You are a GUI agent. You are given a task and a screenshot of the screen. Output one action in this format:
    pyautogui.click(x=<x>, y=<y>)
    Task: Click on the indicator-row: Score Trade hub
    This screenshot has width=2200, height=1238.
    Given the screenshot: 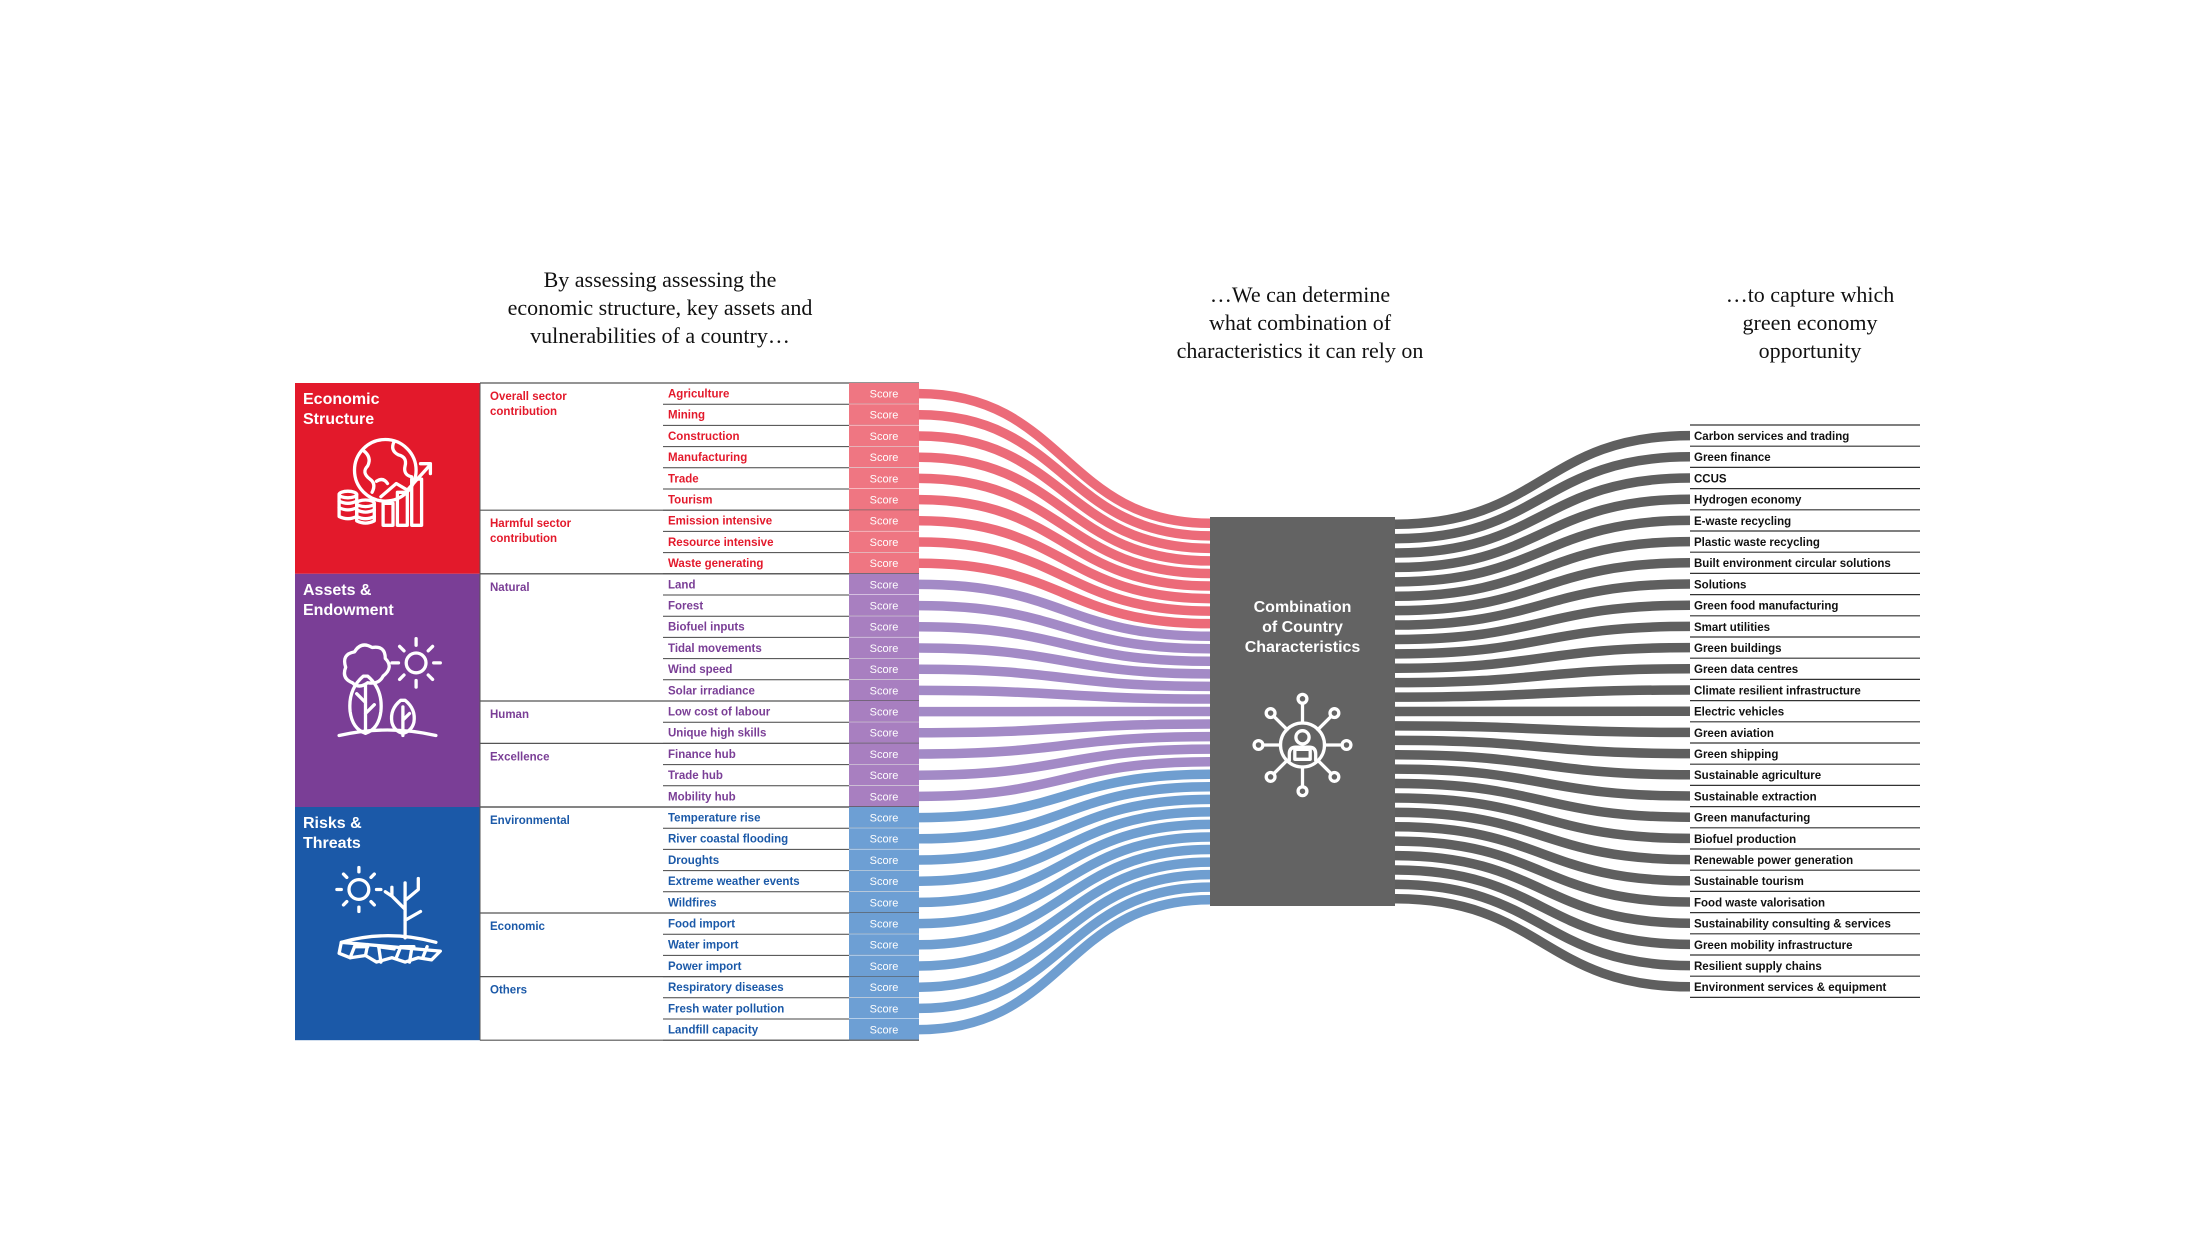 What is the action you would take?
    pyautogui.click(x=791, y=775)
    